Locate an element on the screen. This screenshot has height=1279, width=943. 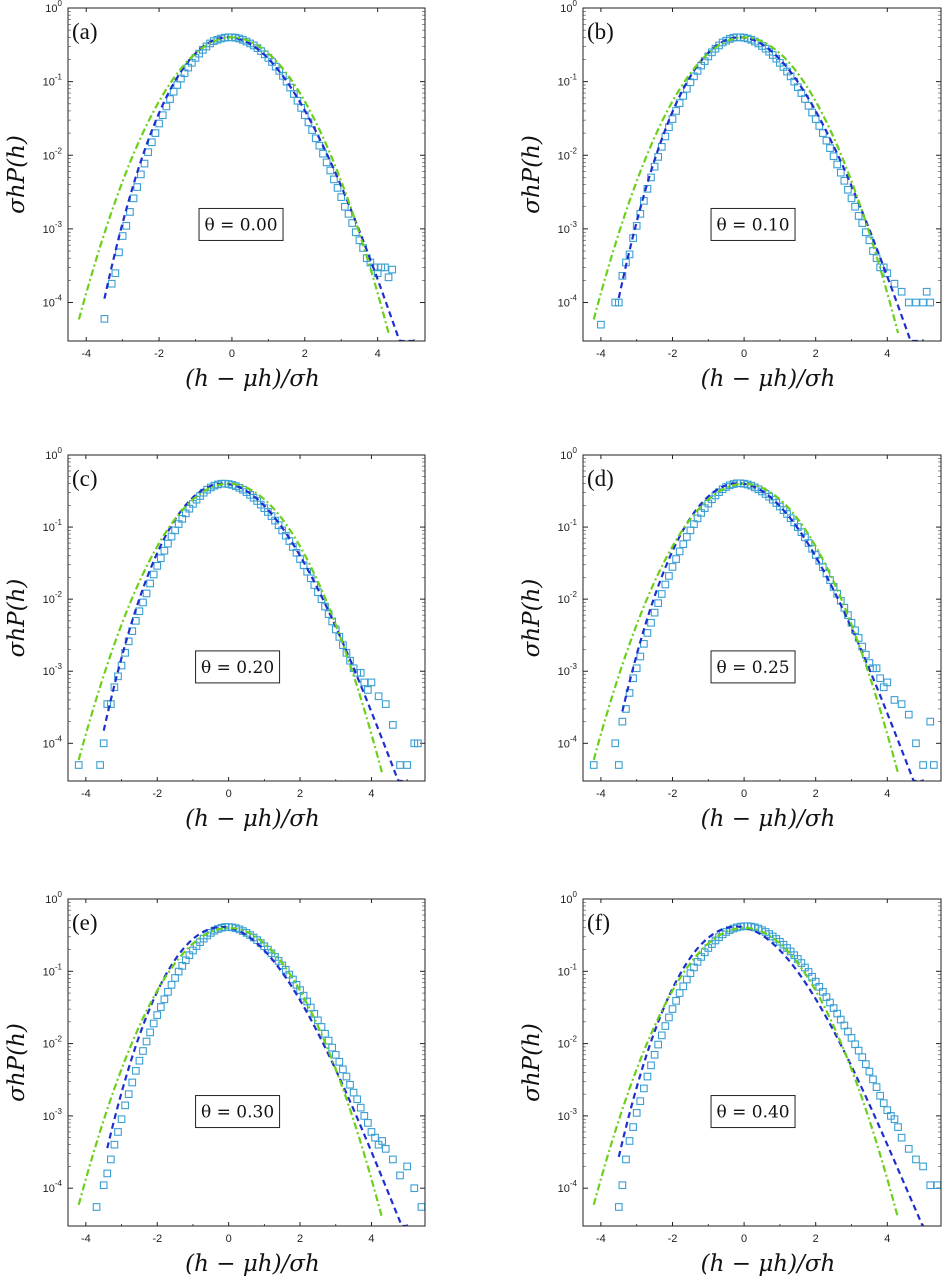
plot-area is located at coordinates (762, 1062).